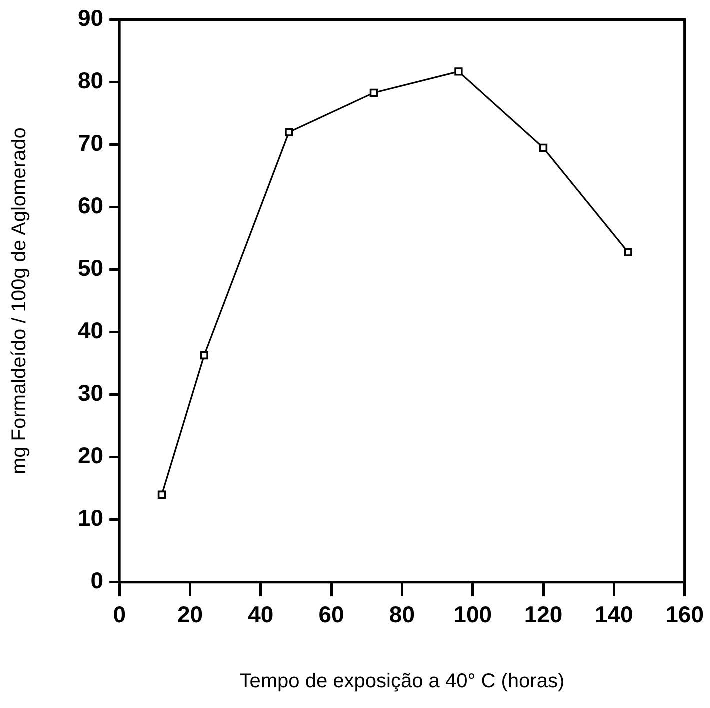 The image size is (710, 708). Describe the element at coordinates (331, 615) in the screenshot. I see `x-tick-label: 60` at that location.